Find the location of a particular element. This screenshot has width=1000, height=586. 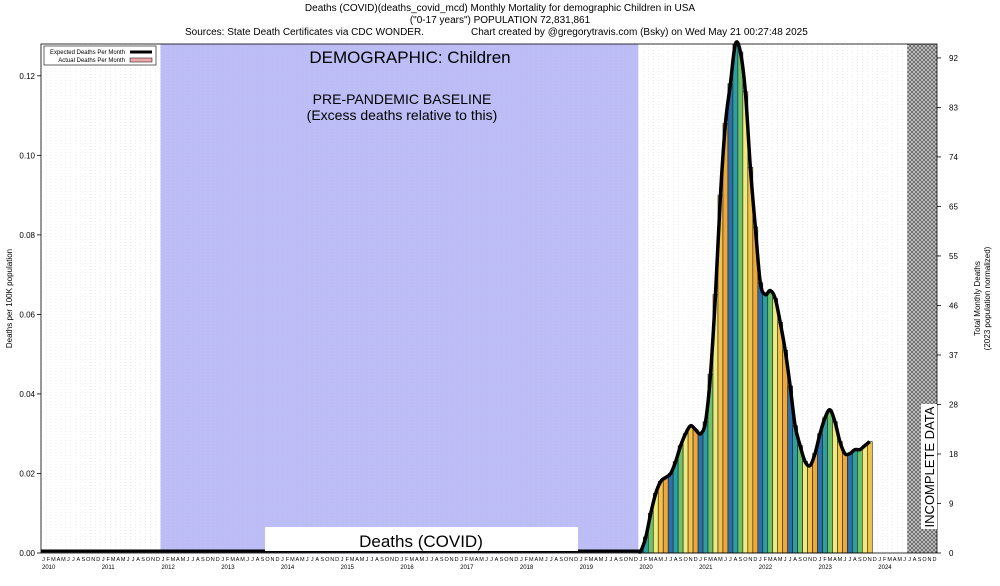

y2-tick-label: 9 is located at coordinates (951, 503).